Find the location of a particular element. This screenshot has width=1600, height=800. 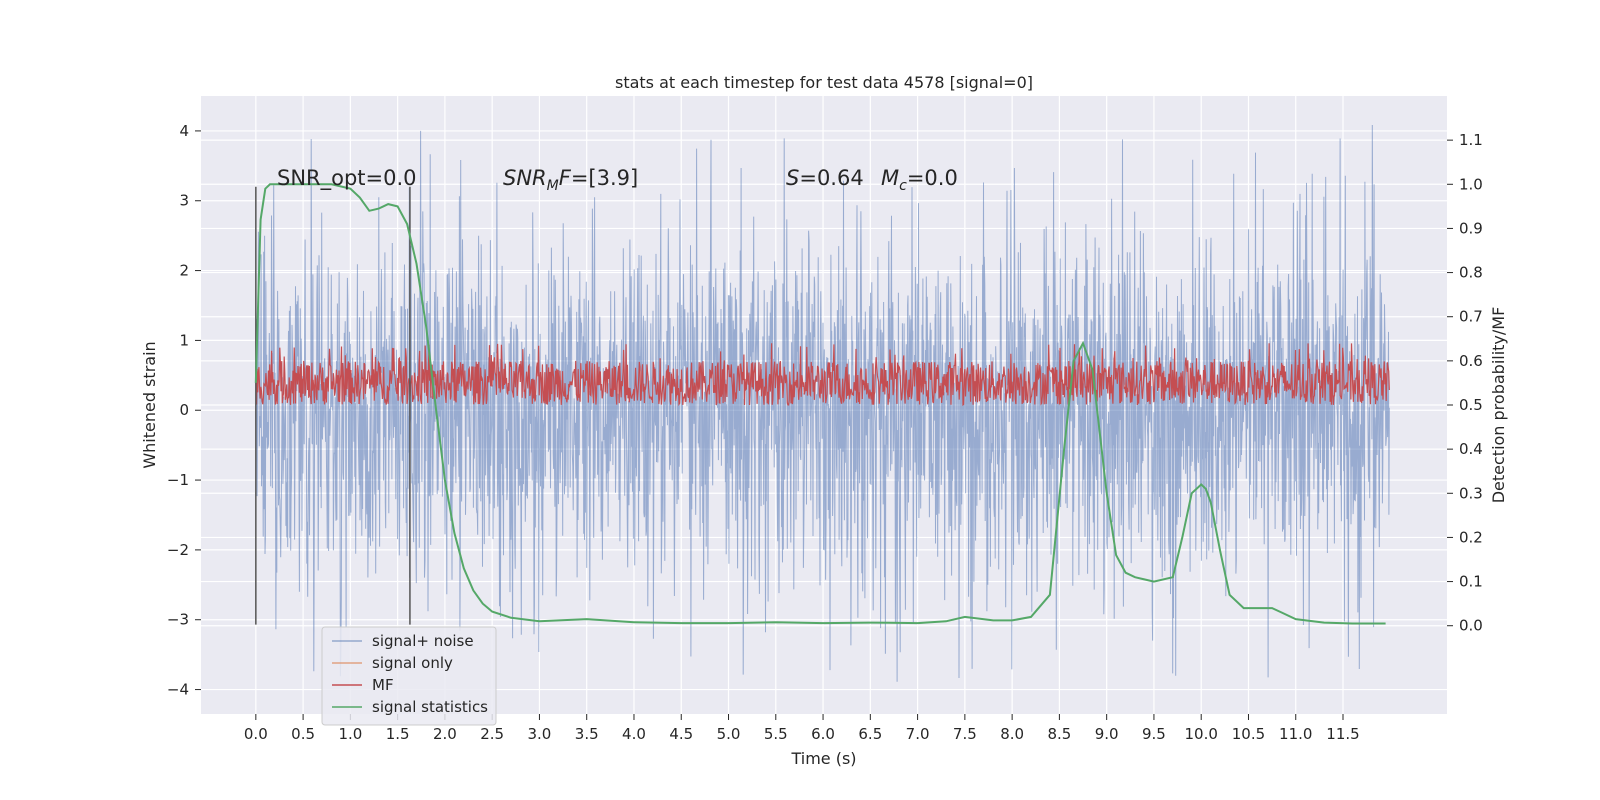

x-tick-label: 2.5 is located at coordinates (492, 734).